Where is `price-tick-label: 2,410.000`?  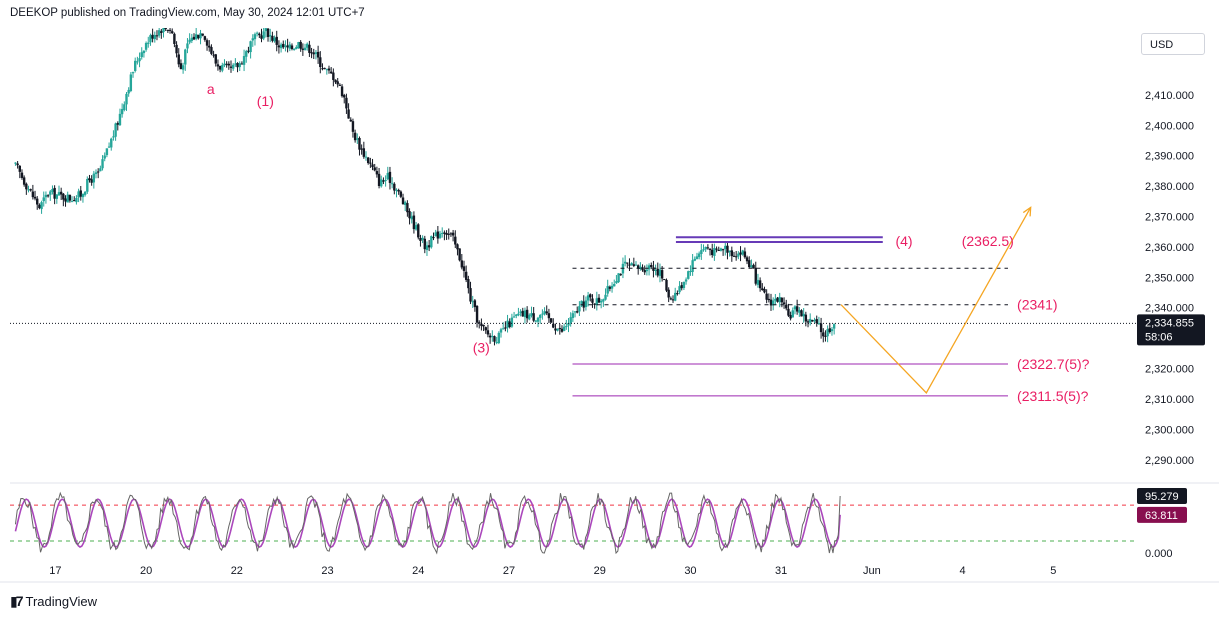 price-tick-label: 2,410.000 is located at coordinates (1169, 96).